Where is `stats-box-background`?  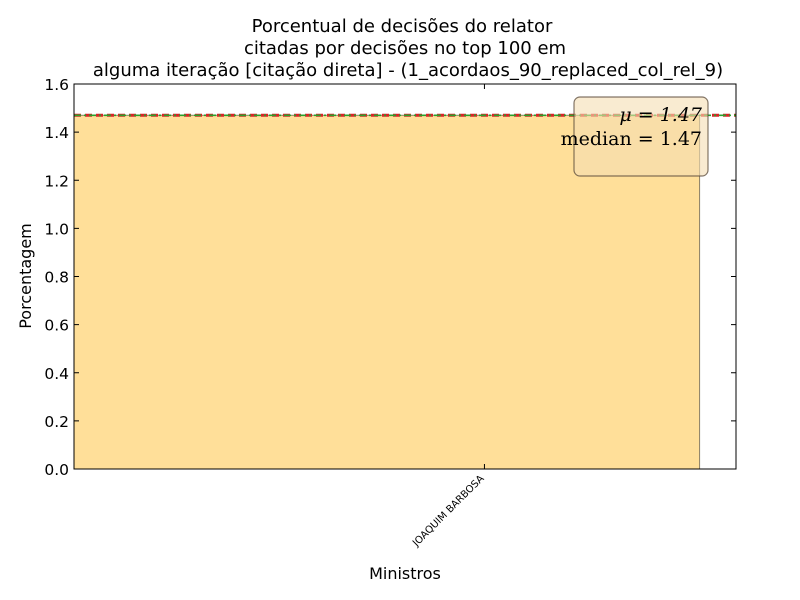
stats-box-background is located at coordinates (641, 136).